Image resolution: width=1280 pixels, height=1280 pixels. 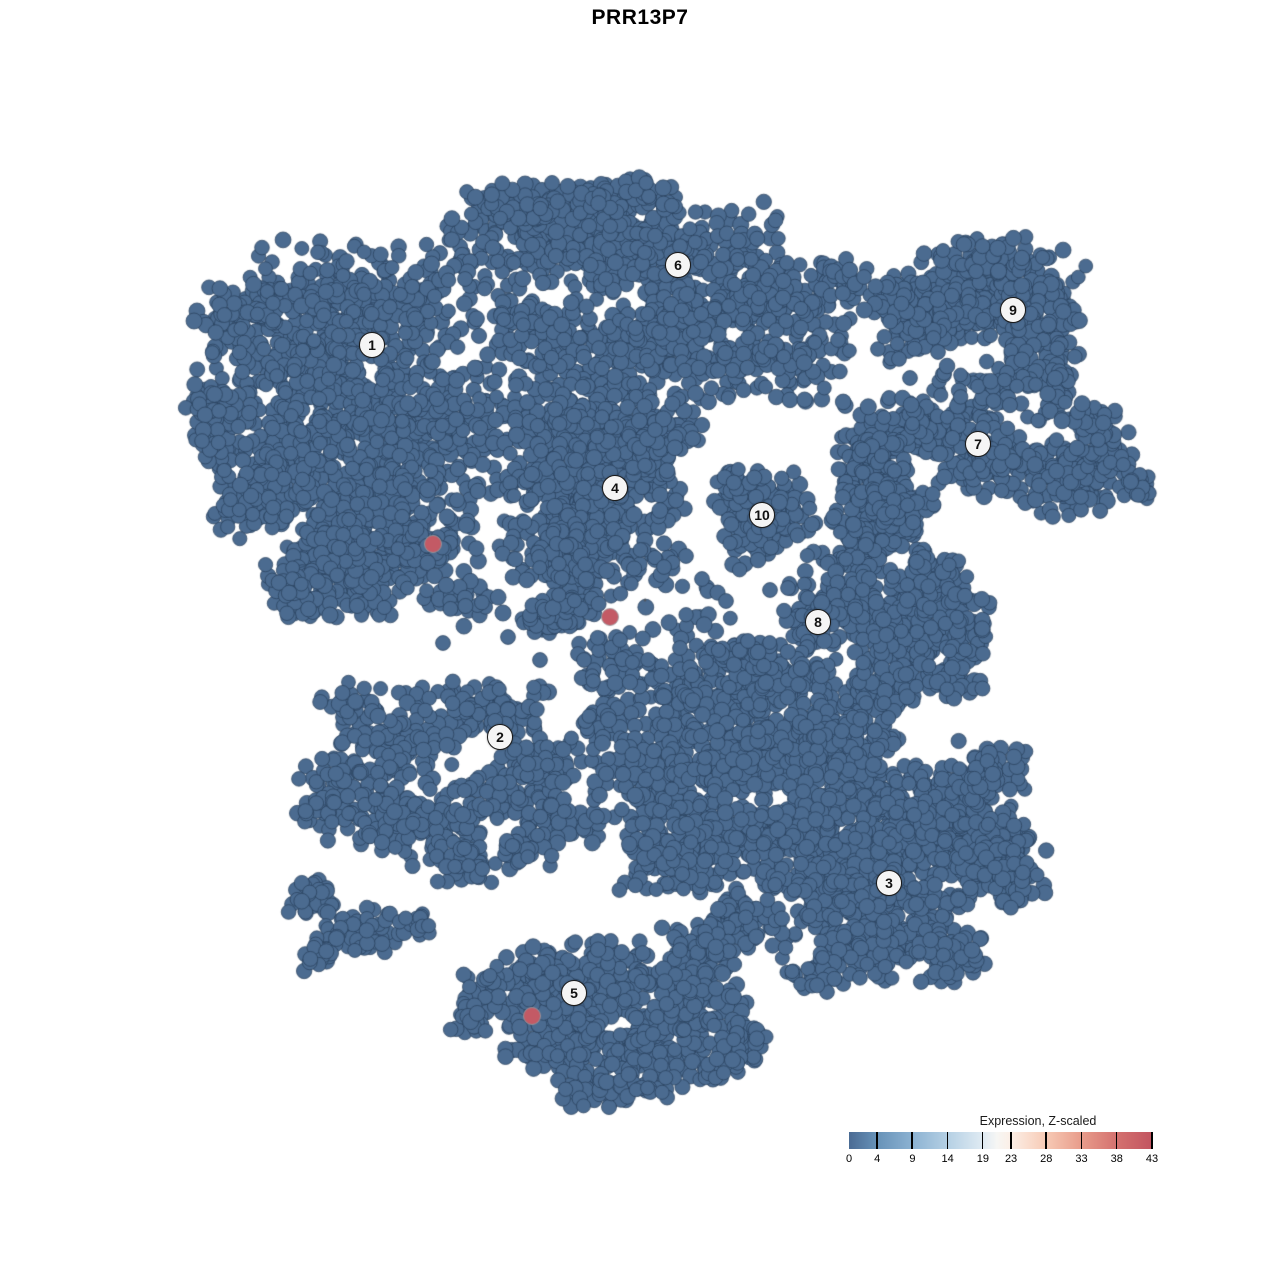 What do you see at coordinates (818, 622) in the screenshot?
I see `cluster-label-8: 8` at bounding box center [818, 622].